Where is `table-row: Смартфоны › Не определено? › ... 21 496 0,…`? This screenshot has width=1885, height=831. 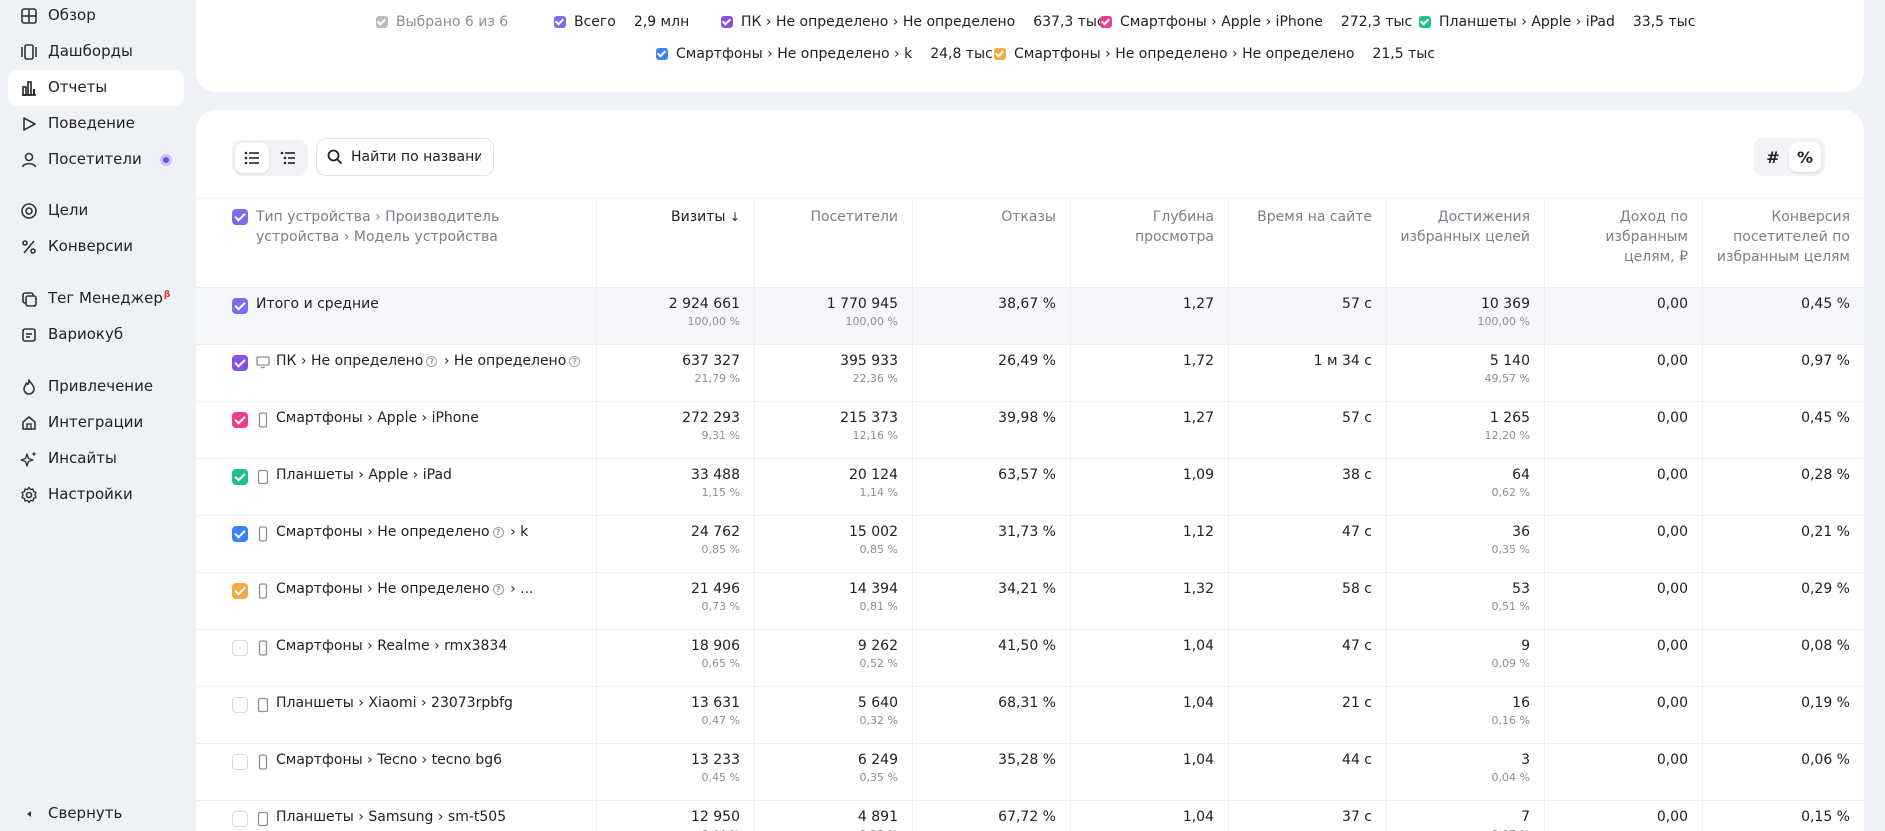
table-row: Смартфоны › Не определено? › ... 21 496 0,… is located at coordinates (1030, 601).